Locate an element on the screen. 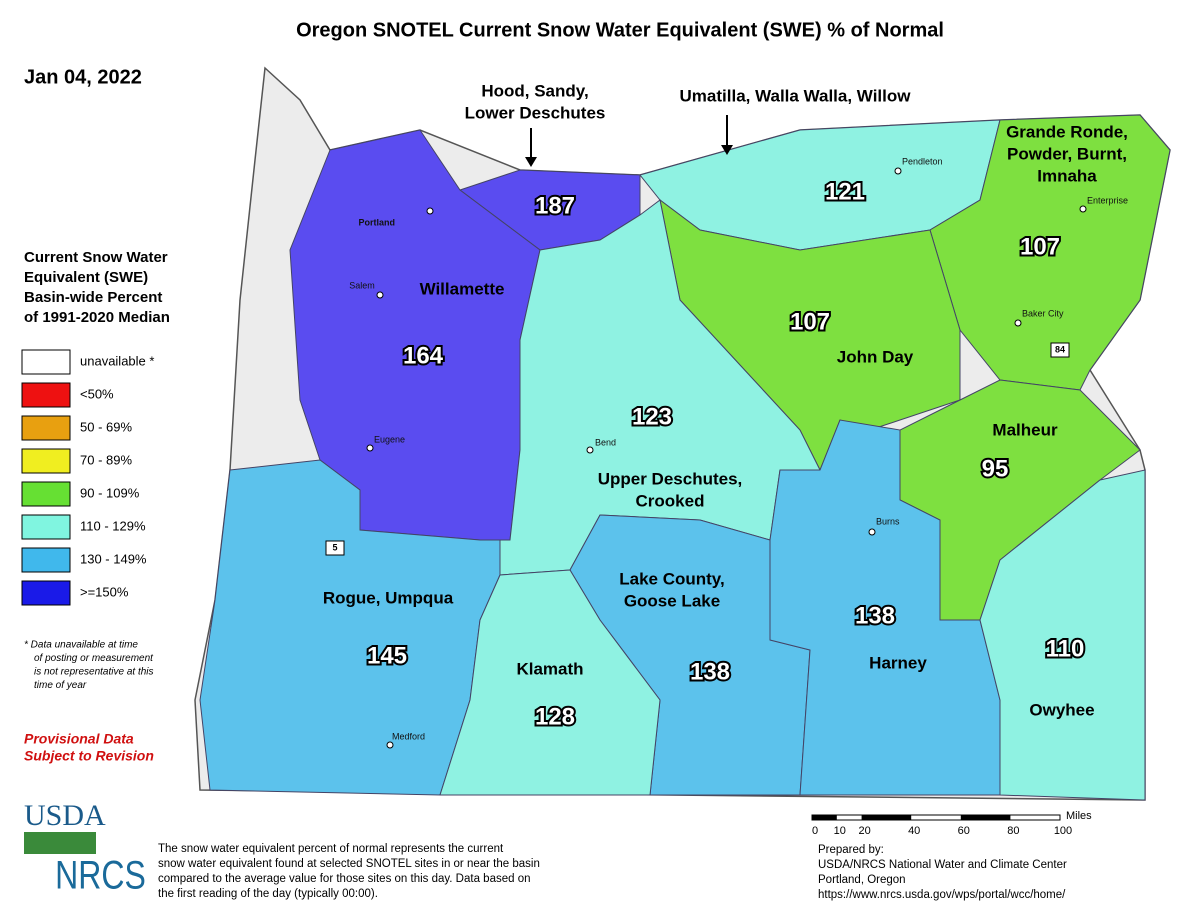 The image size is (1200, 922). scale-label: 40 is located at coordinates (914, 831).